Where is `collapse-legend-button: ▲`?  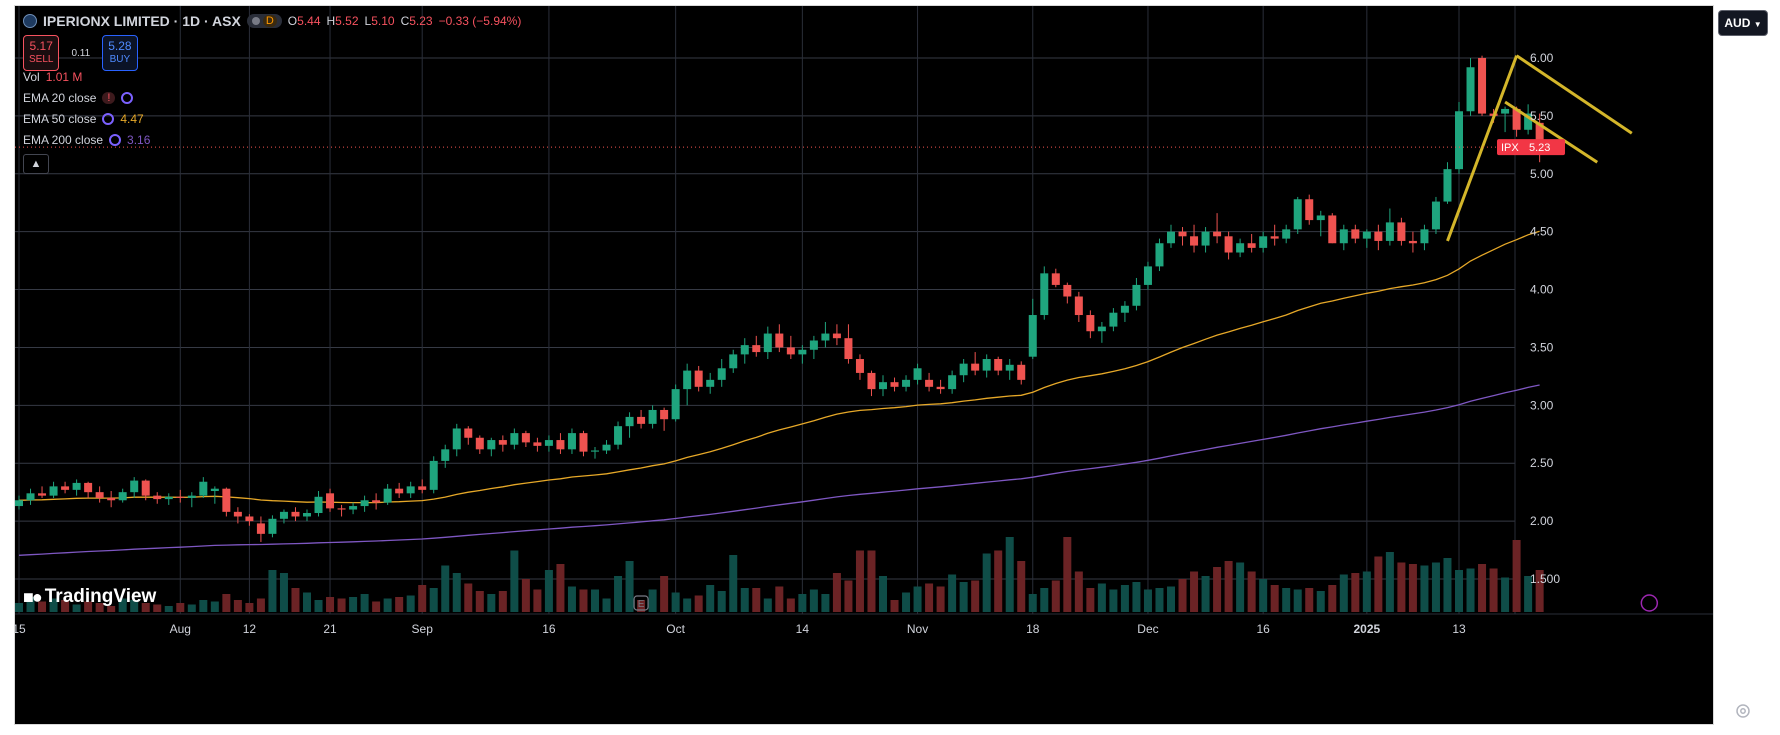
collapse-legend-button: ▲ is located at coordinates (36, 164).